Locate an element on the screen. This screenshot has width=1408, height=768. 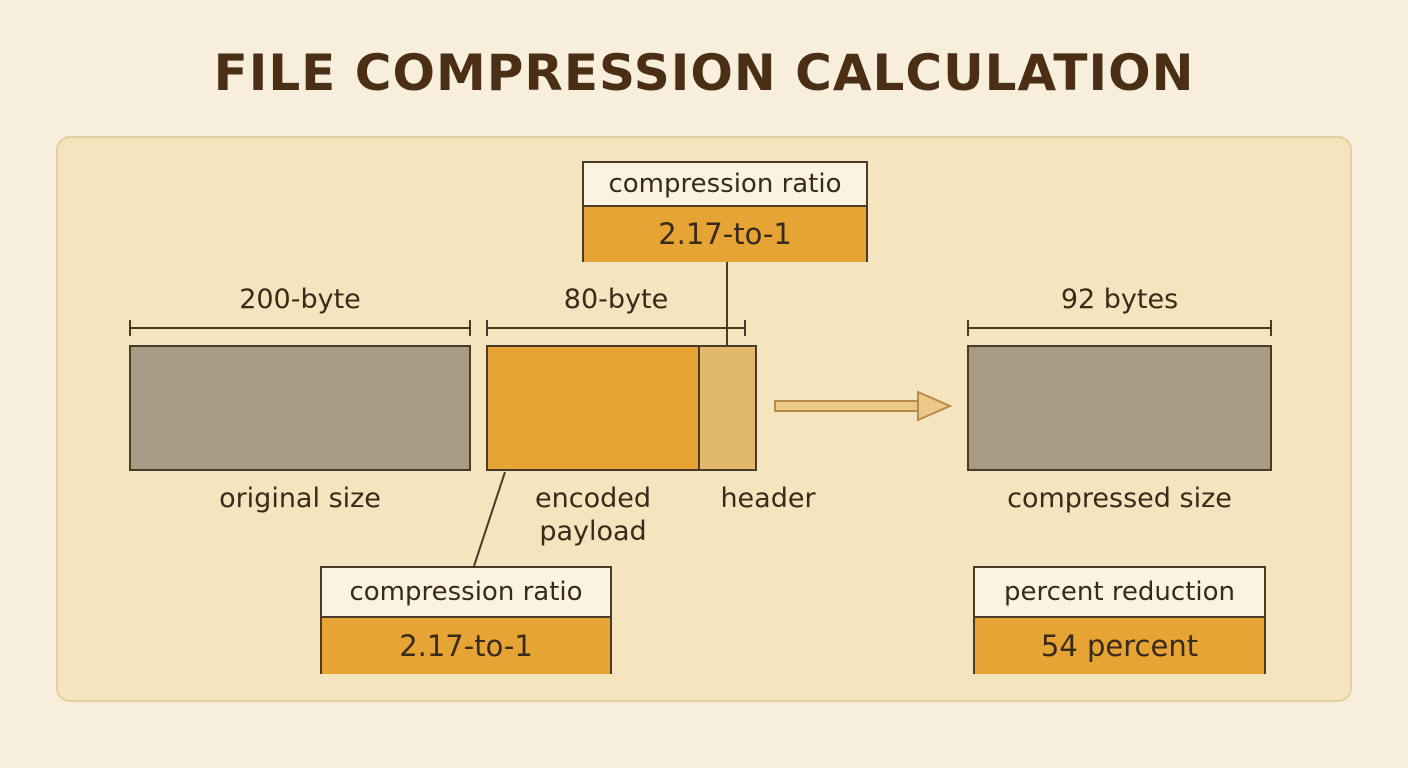
bottom-ratio-label: compression ratio is located at coordinates (466, 593).